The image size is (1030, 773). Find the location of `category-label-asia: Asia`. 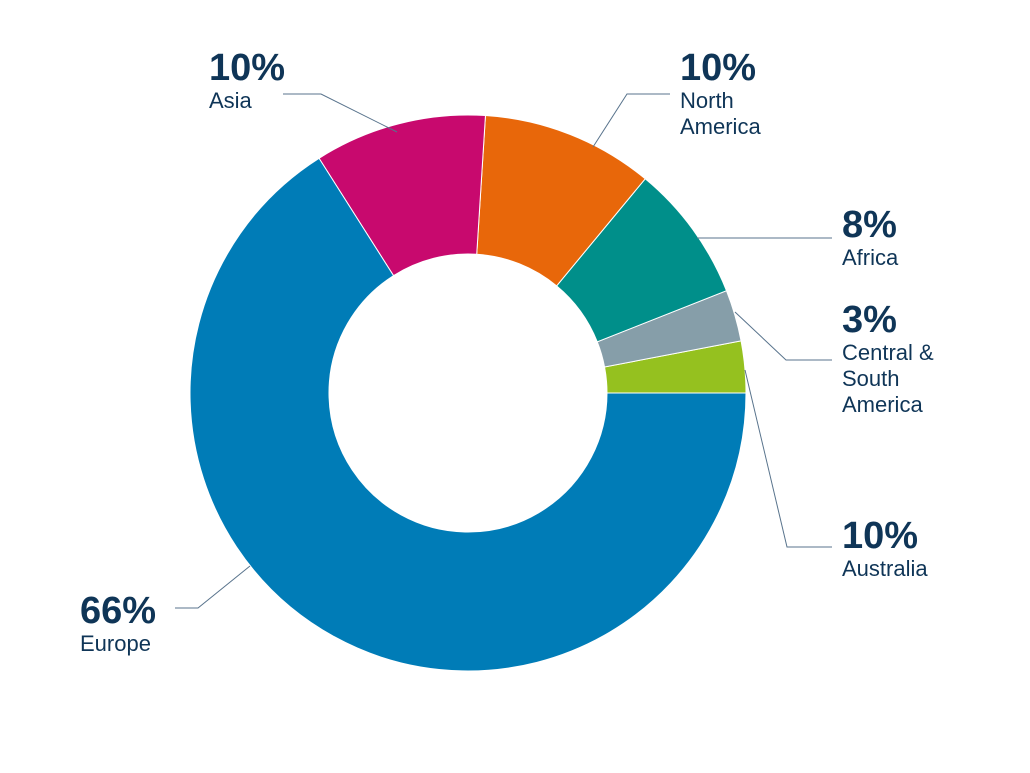

category-label-asia: Asia is located at coordinates (231, 100).